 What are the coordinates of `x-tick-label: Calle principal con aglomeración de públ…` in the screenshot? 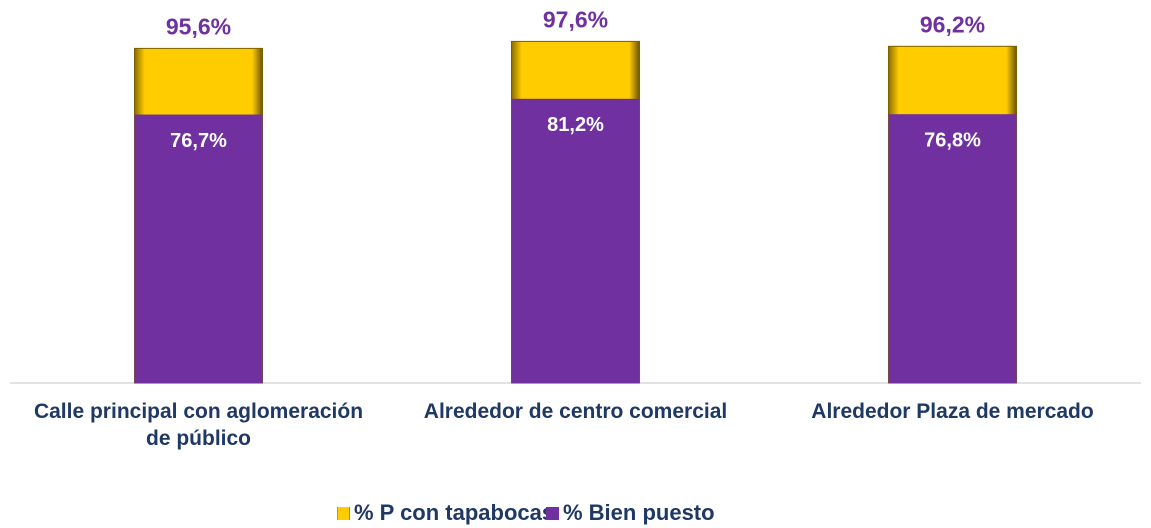 It's located at (198, 425).